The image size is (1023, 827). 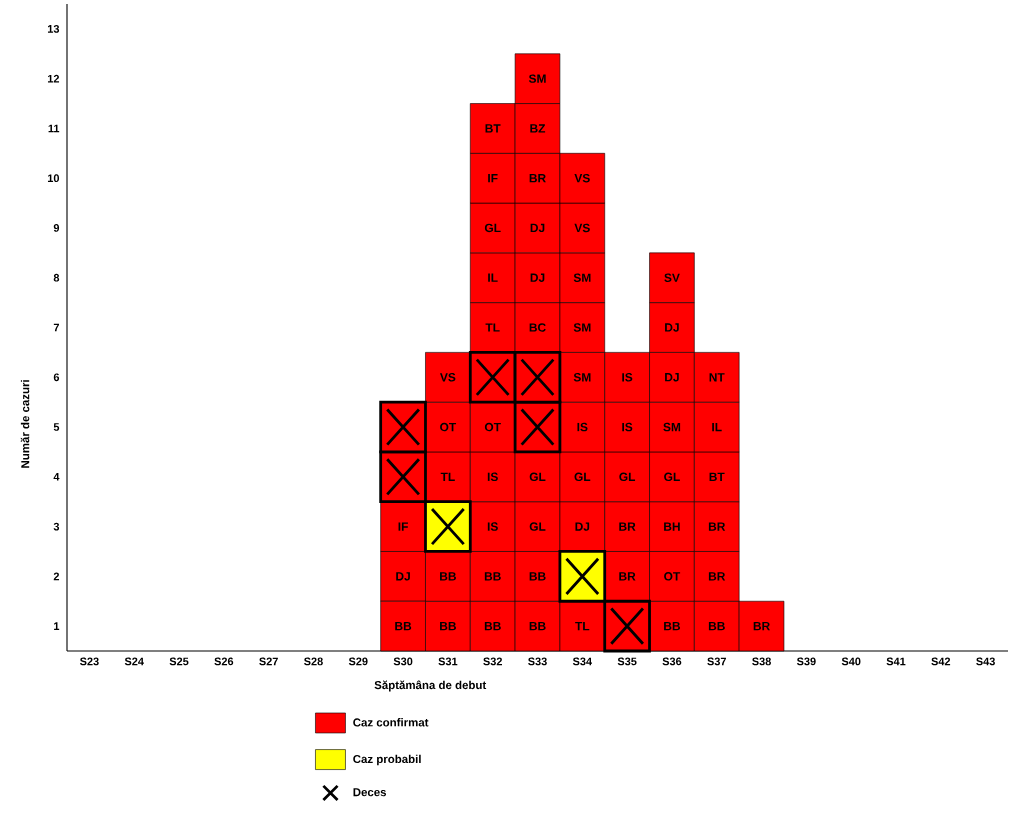 What do you see at coordinates (53, 78) in the screenshot?
I see `y-tick-label: 12` at bounding box center [53, 78].